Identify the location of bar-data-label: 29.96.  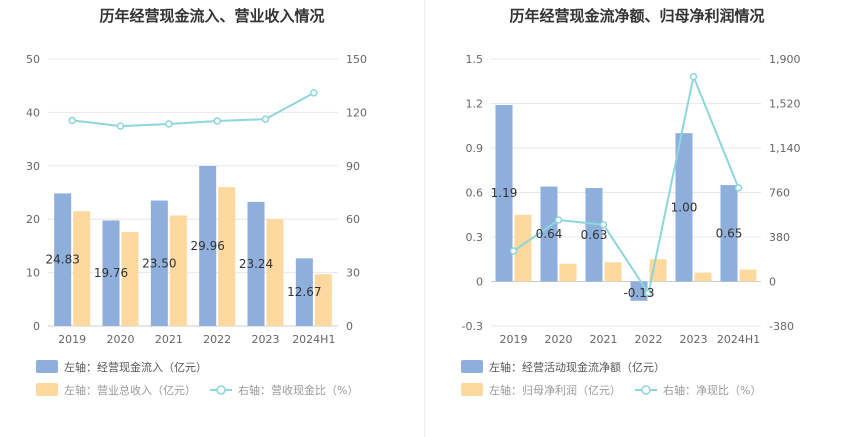
(207, 246).